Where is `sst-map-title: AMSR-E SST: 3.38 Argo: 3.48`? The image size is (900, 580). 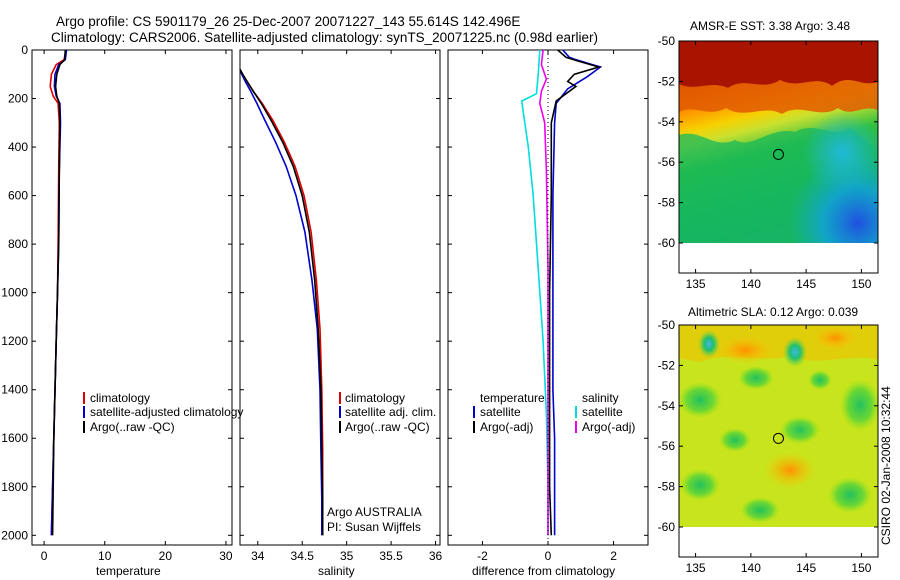 sst-map-title: AMSR-E SST: 3.38 Argo: 3.48 is located at coordinates (770, 26).